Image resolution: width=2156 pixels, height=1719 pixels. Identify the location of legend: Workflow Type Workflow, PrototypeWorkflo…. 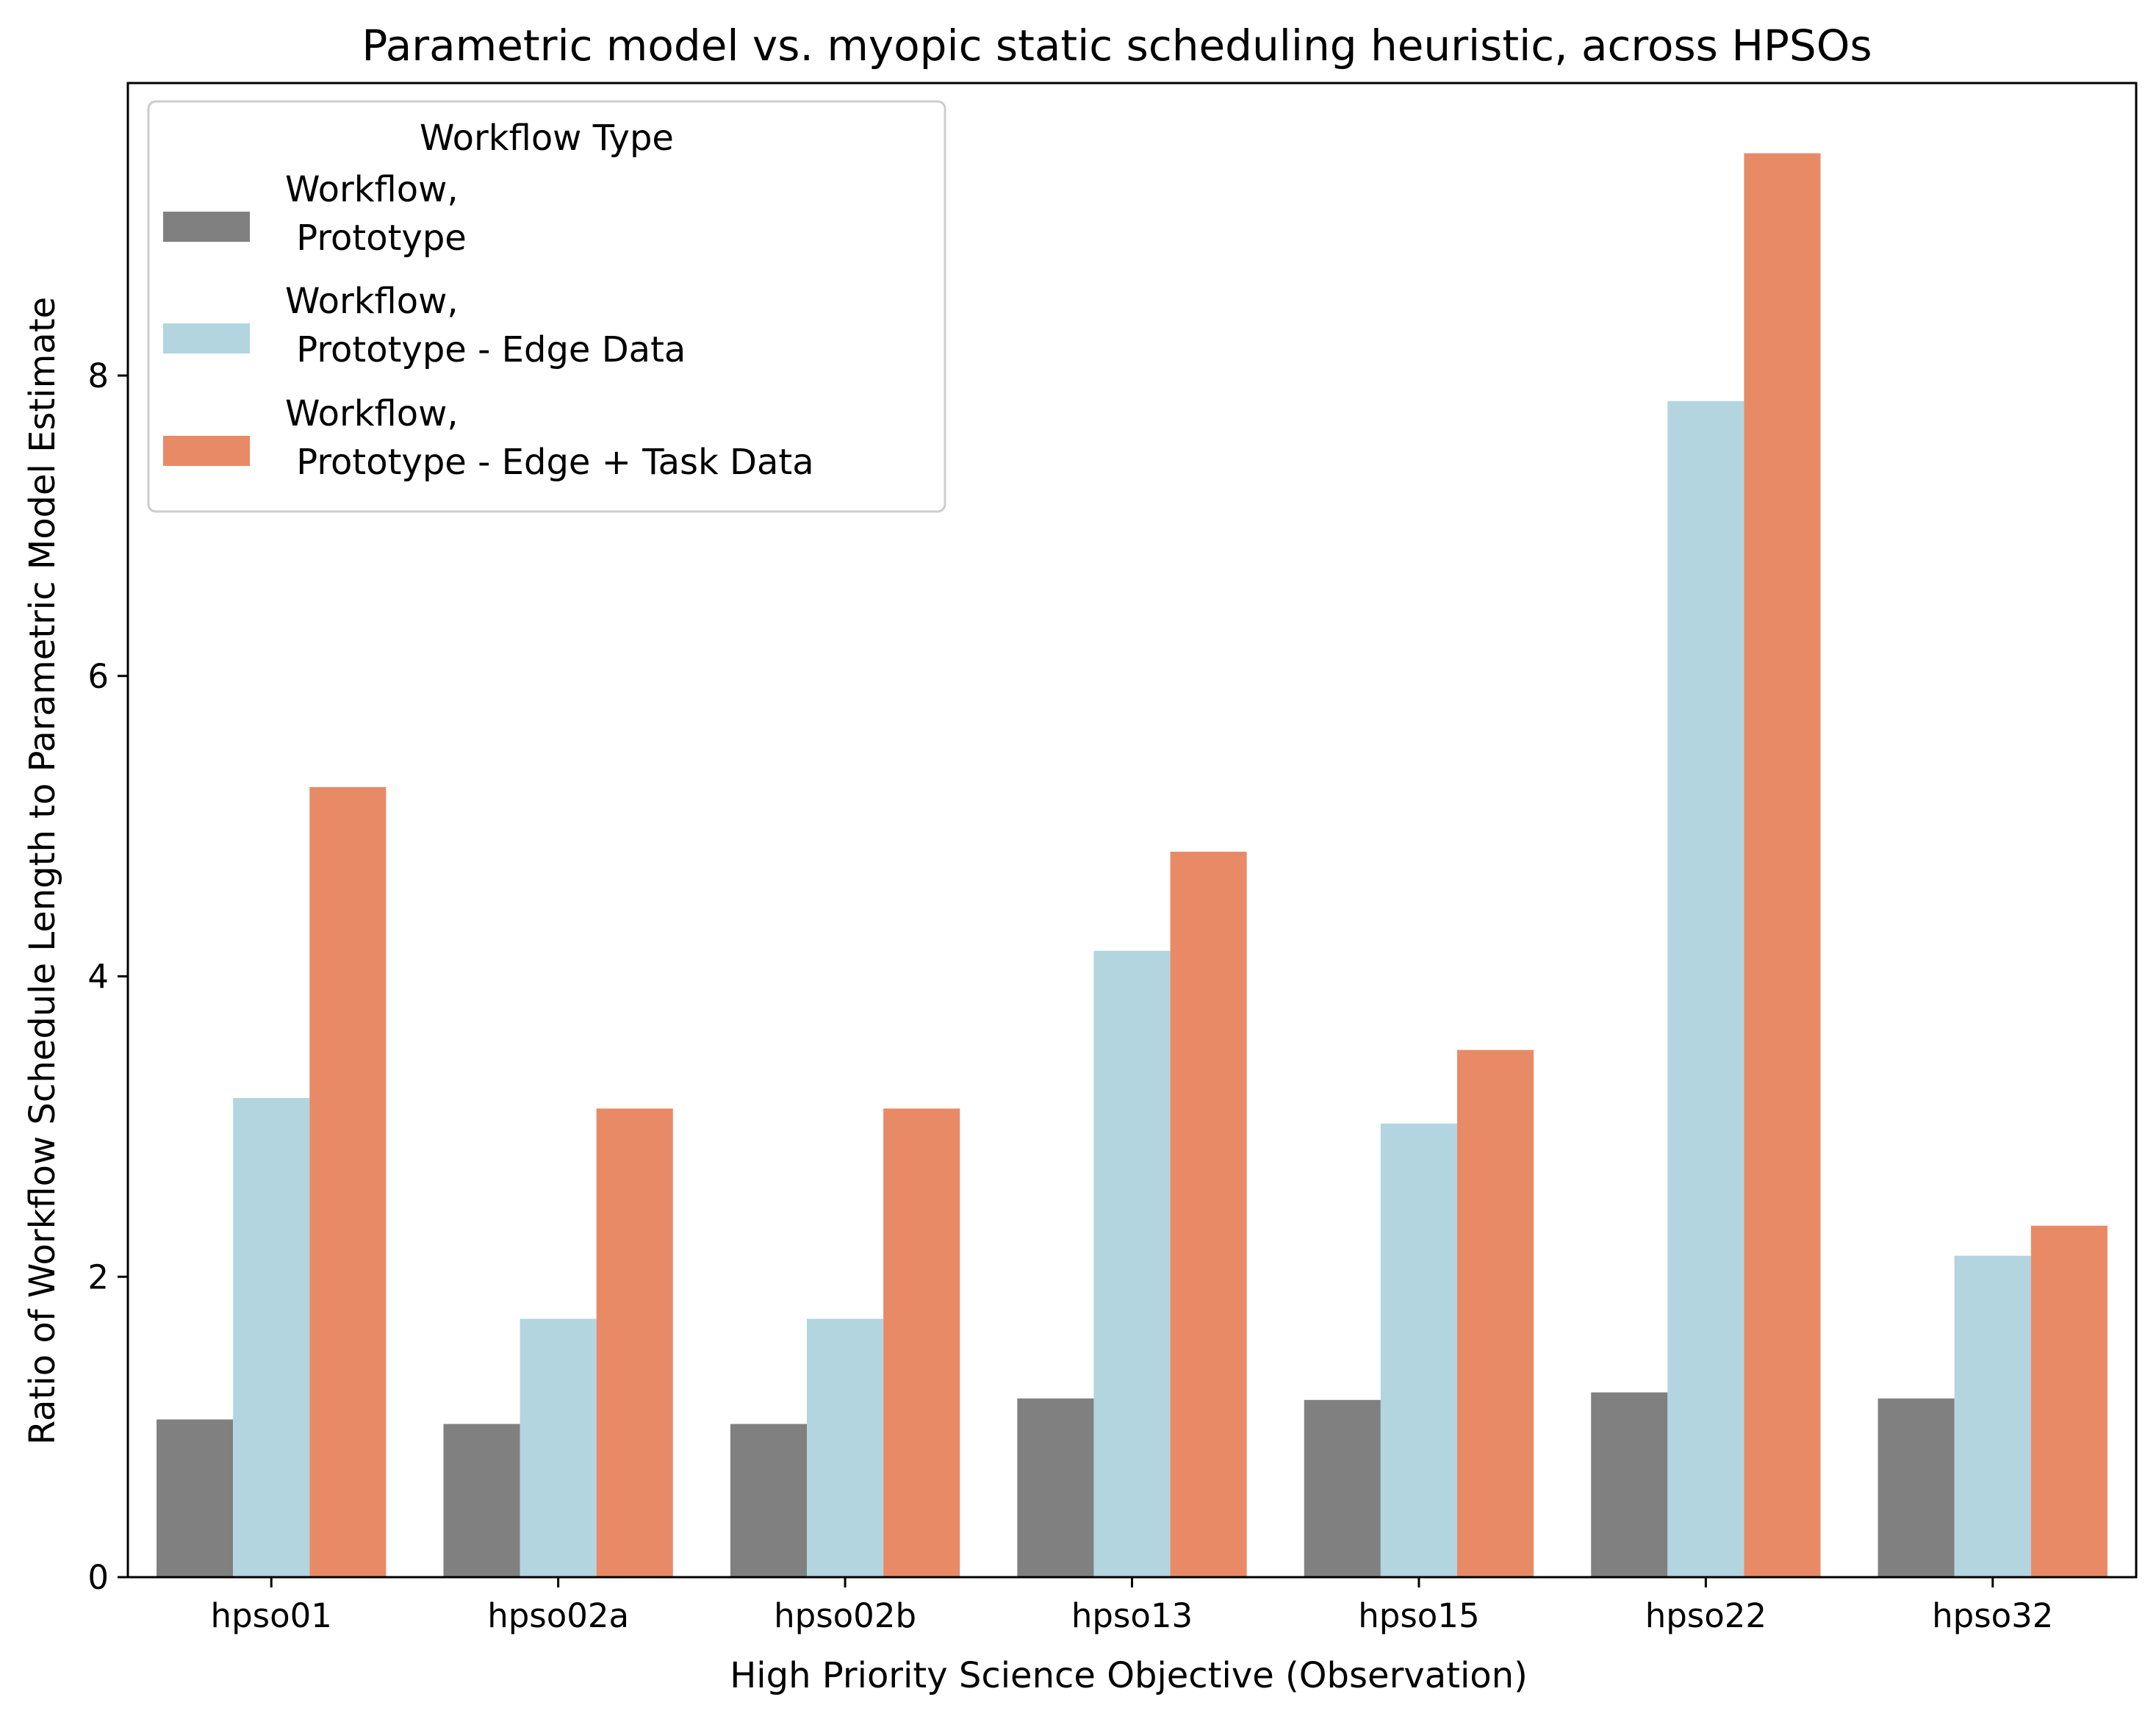
(546, 306).